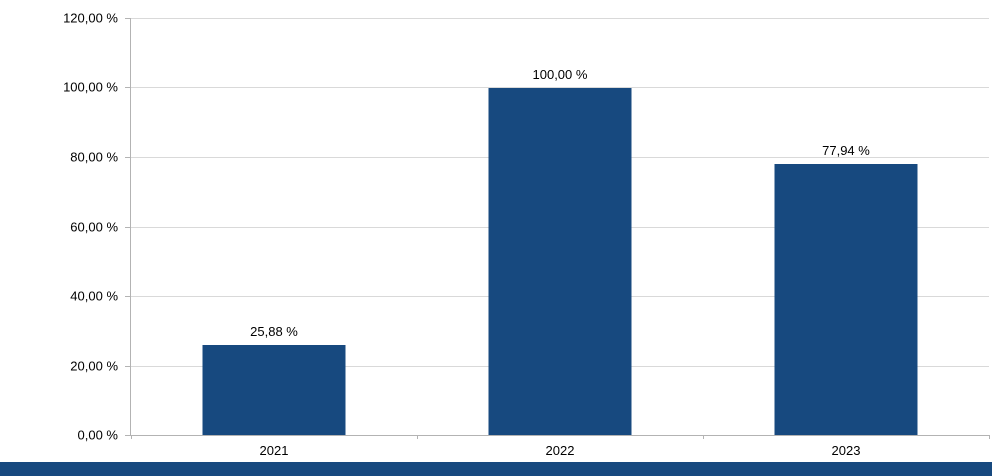 This screenshot has width=992, height=476. Describe the element at coordinates (274, 450) in the screenshot. I see `category-label: 2021` at that location.